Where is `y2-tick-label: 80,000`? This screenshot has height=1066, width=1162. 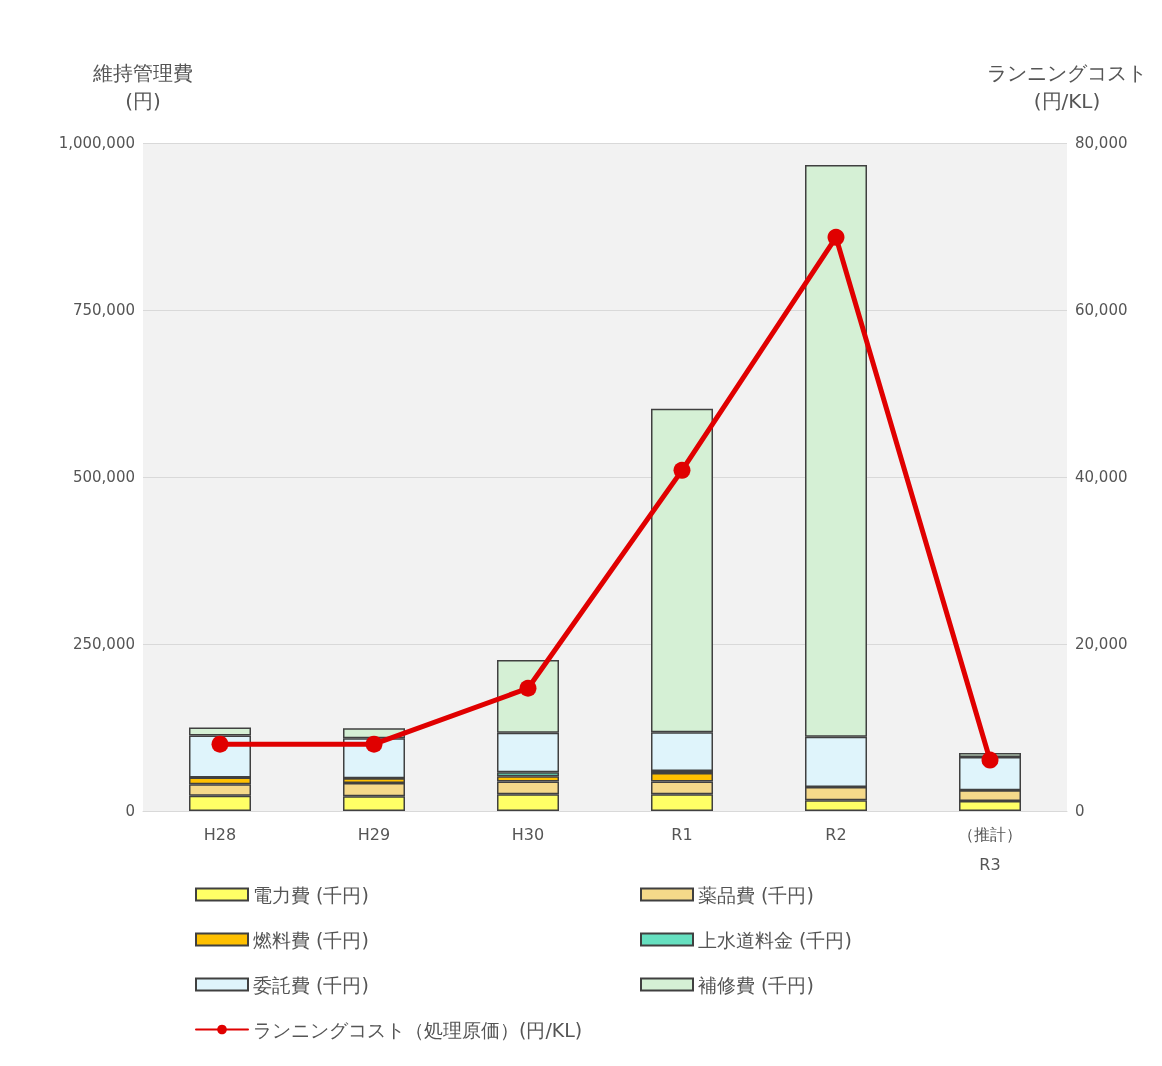
y2-tick-label: 80,000 is located at coordinates (1101, 143).